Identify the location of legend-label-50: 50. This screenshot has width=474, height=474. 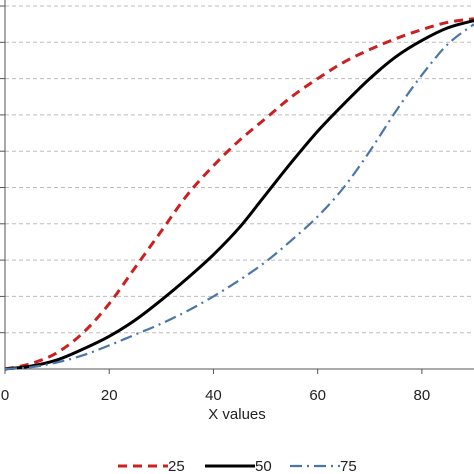
(263, 466).